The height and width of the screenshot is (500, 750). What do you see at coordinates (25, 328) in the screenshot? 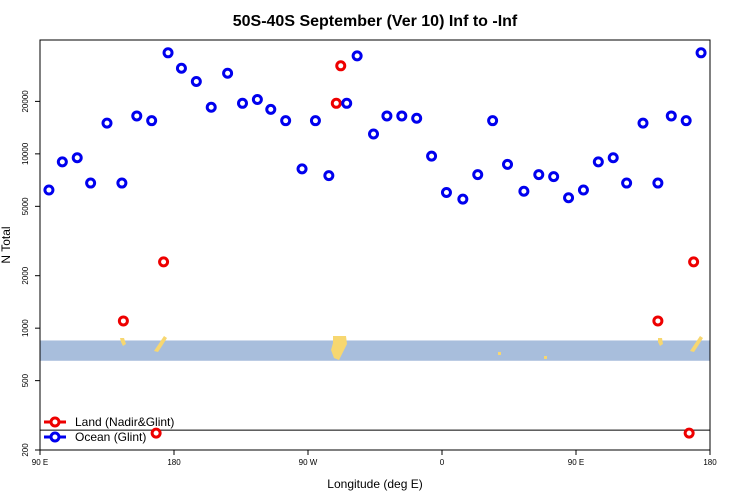
I see `y-tick-label-2: 1000` at bounding box center [25, 328].